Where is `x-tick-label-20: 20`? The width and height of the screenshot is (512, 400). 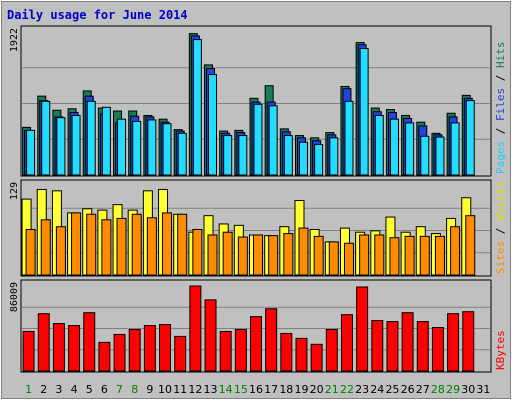 x-tick-label-20: 20 is located at coordinates (317, 389).